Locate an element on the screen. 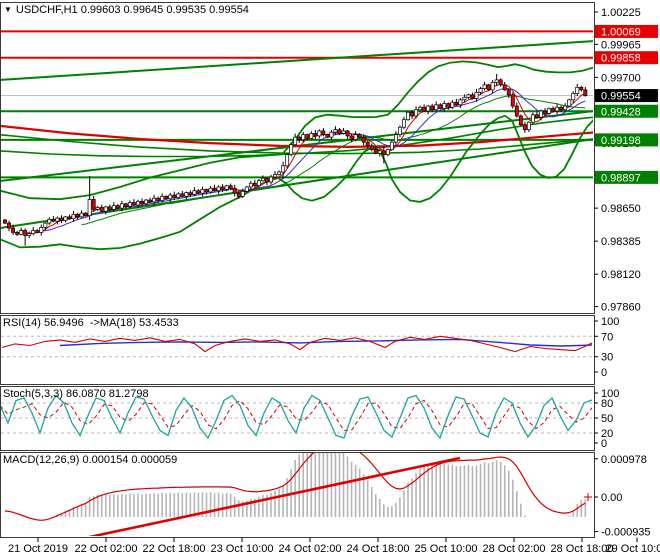  stoch-tick-label: 80 is located at coordinates (607, 404).